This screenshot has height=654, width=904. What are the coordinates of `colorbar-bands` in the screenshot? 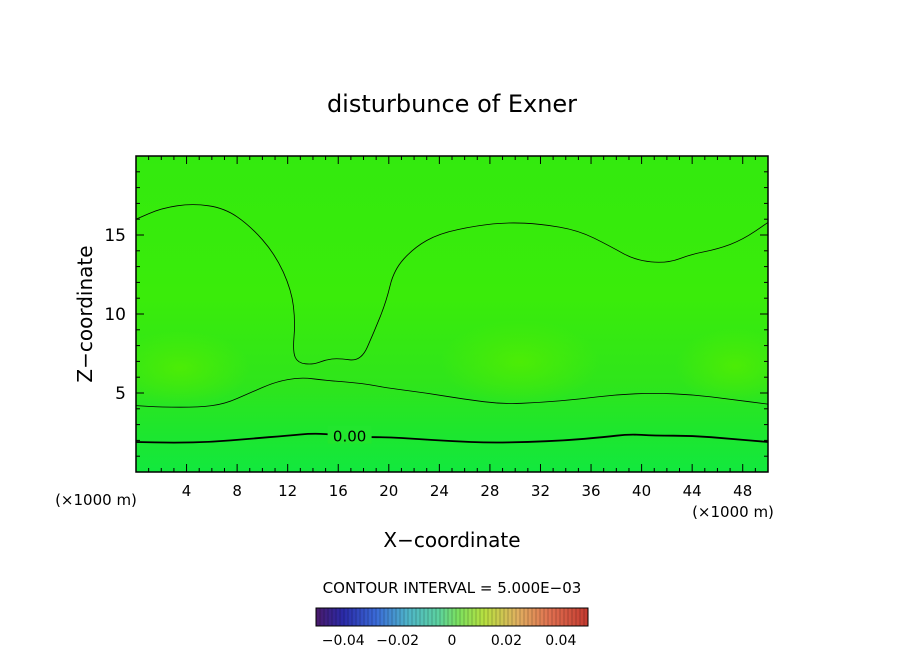 It's located at (452, 617).